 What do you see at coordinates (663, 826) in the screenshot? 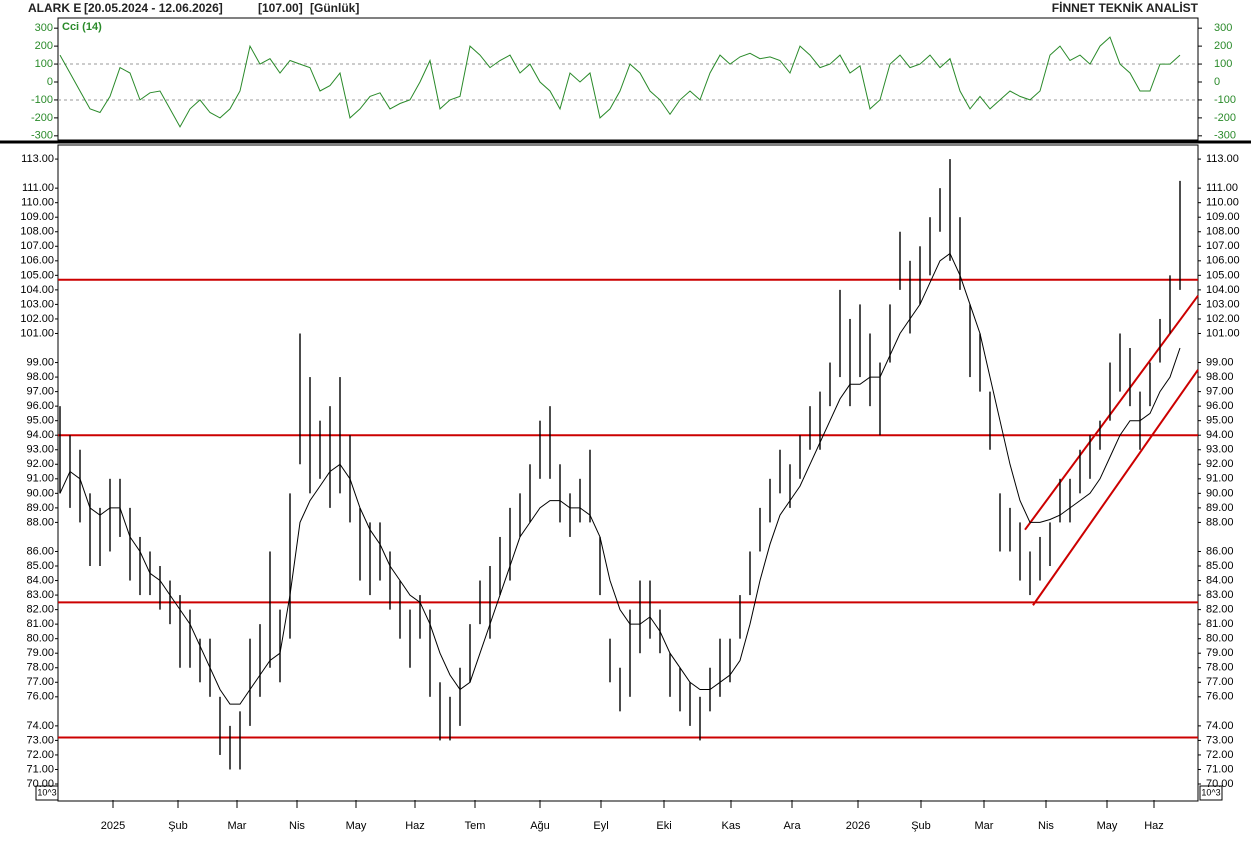
I see `x-tick-label: Eki` at bounding box center [663, 826].